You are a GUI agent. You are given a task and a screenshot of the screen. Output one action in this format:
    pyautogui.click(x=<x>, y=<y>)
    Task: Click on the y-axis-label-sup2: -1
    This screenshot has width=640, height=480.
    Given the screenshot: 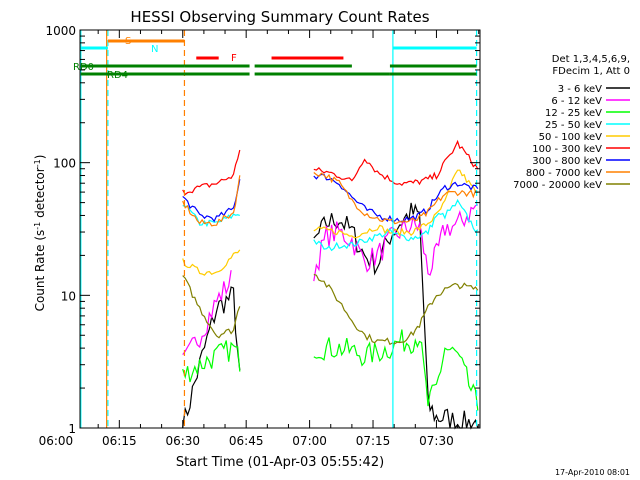 What is the action you would take?
    pyautogui.click(x=37, y=163)
    